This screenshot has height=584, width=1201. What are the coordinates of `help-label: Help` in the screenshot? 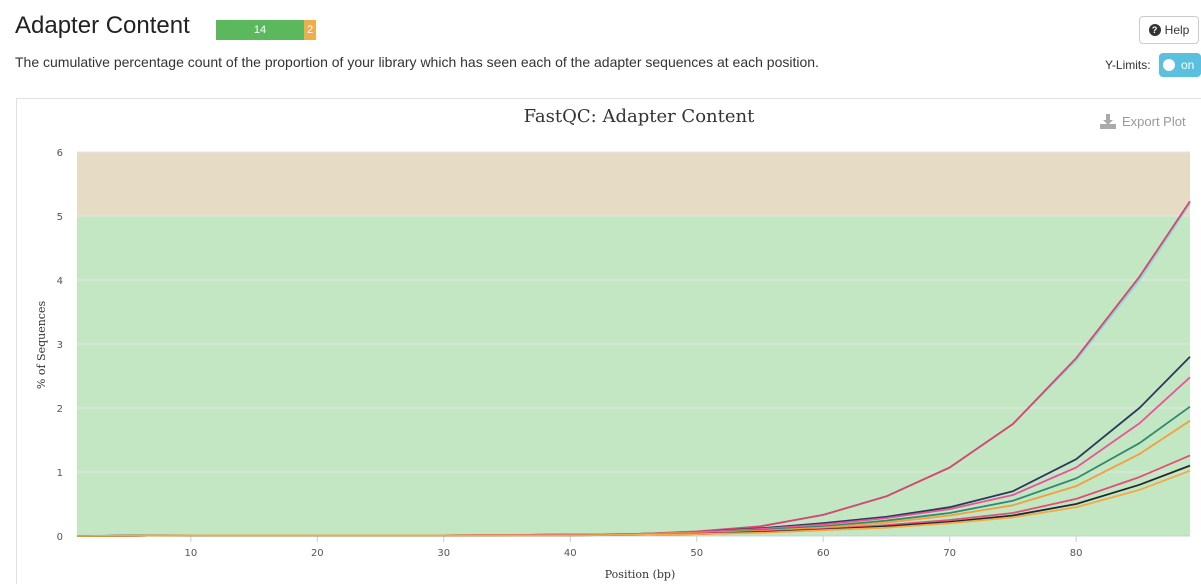 It's located at (1177, 30).